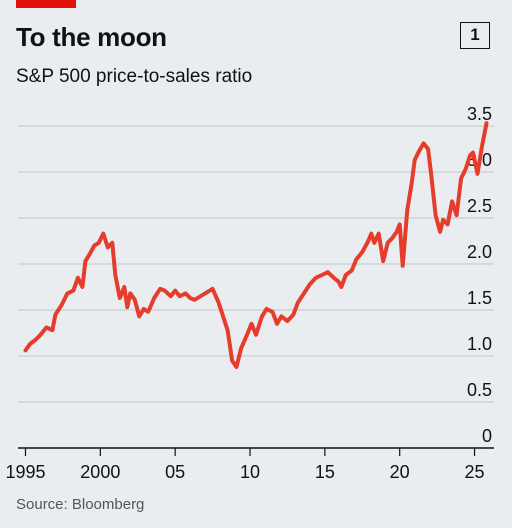  What do you see at coordinates (479, 114) in the screenshot?
I see `y-tick-label: 3.5` at bounding box center [479, 114].